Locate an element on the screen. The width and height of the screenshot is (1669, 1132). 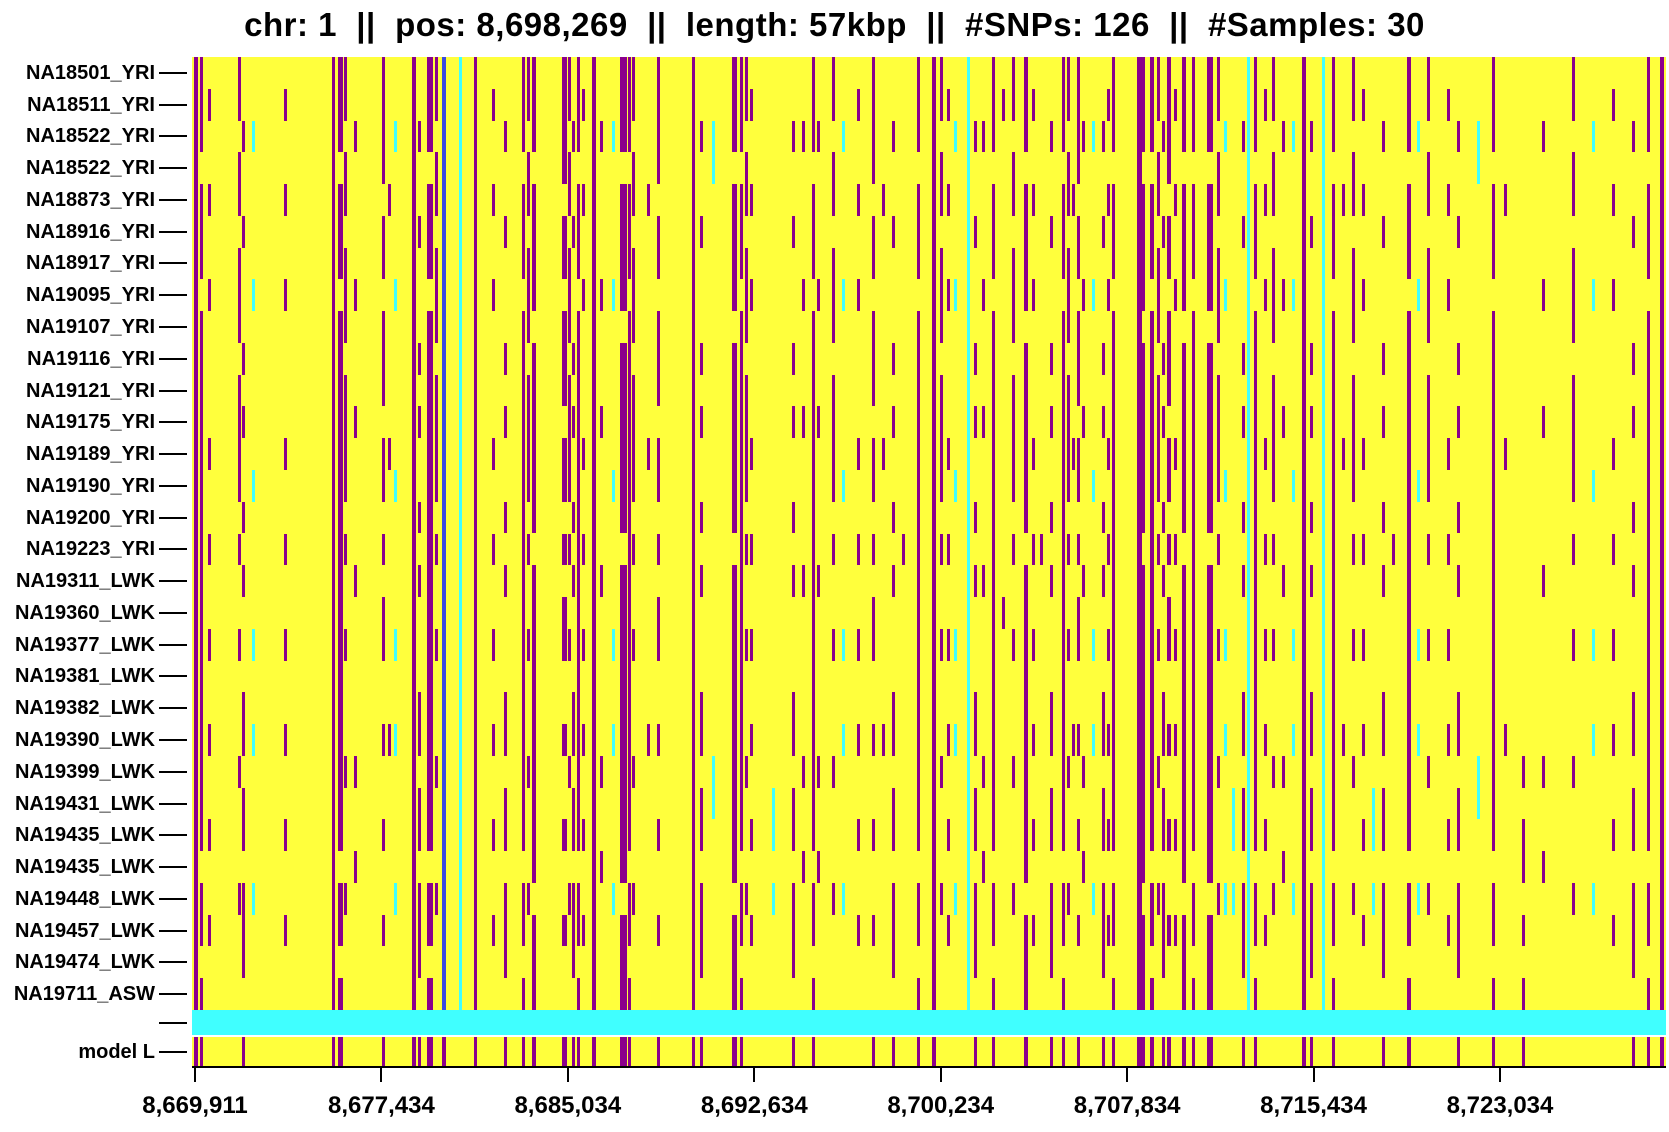
sample-label: NA19435_LWK is located at coordinates (84, 867).